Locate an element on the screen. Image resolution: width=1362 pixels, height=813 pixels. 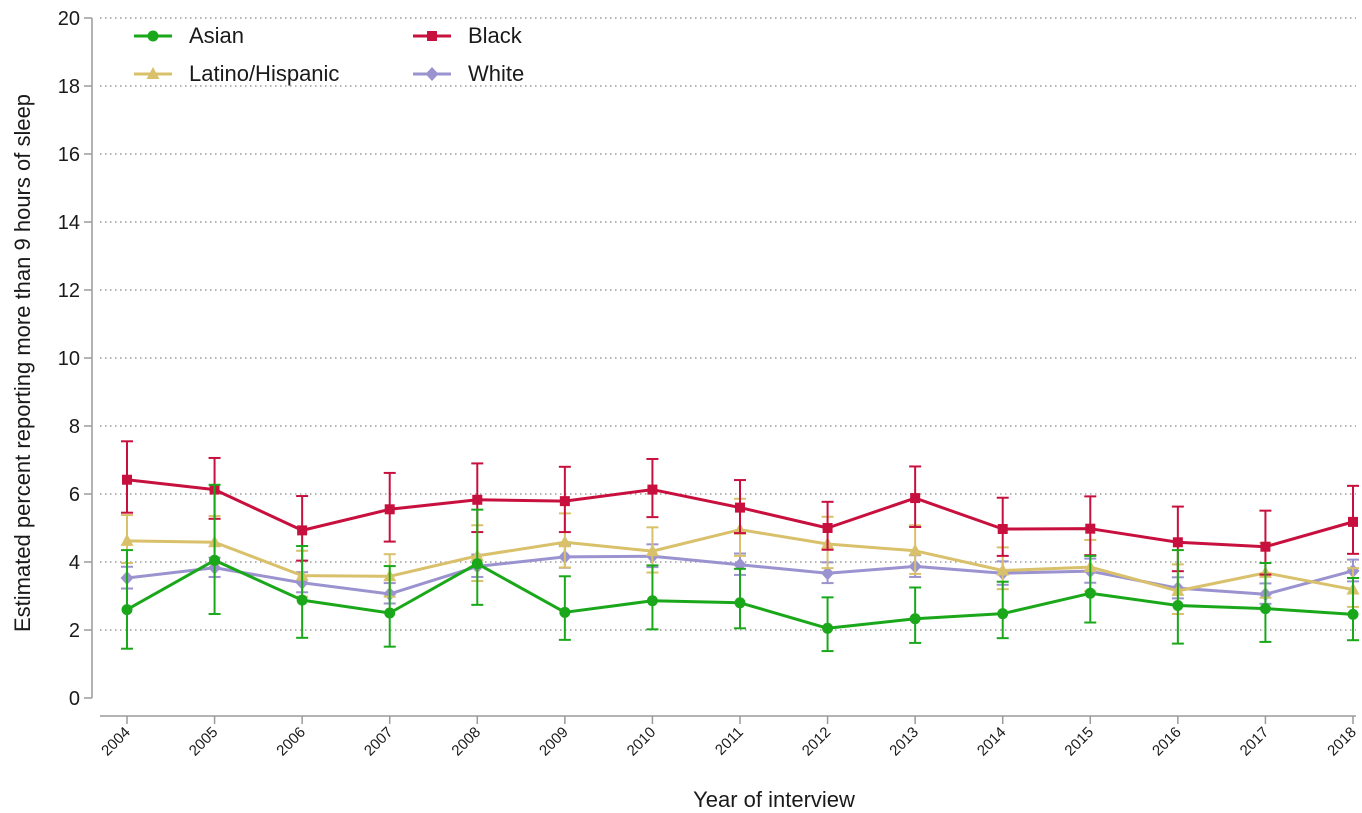
x-tick-label: 2004 is located at coordinates (116, 742).